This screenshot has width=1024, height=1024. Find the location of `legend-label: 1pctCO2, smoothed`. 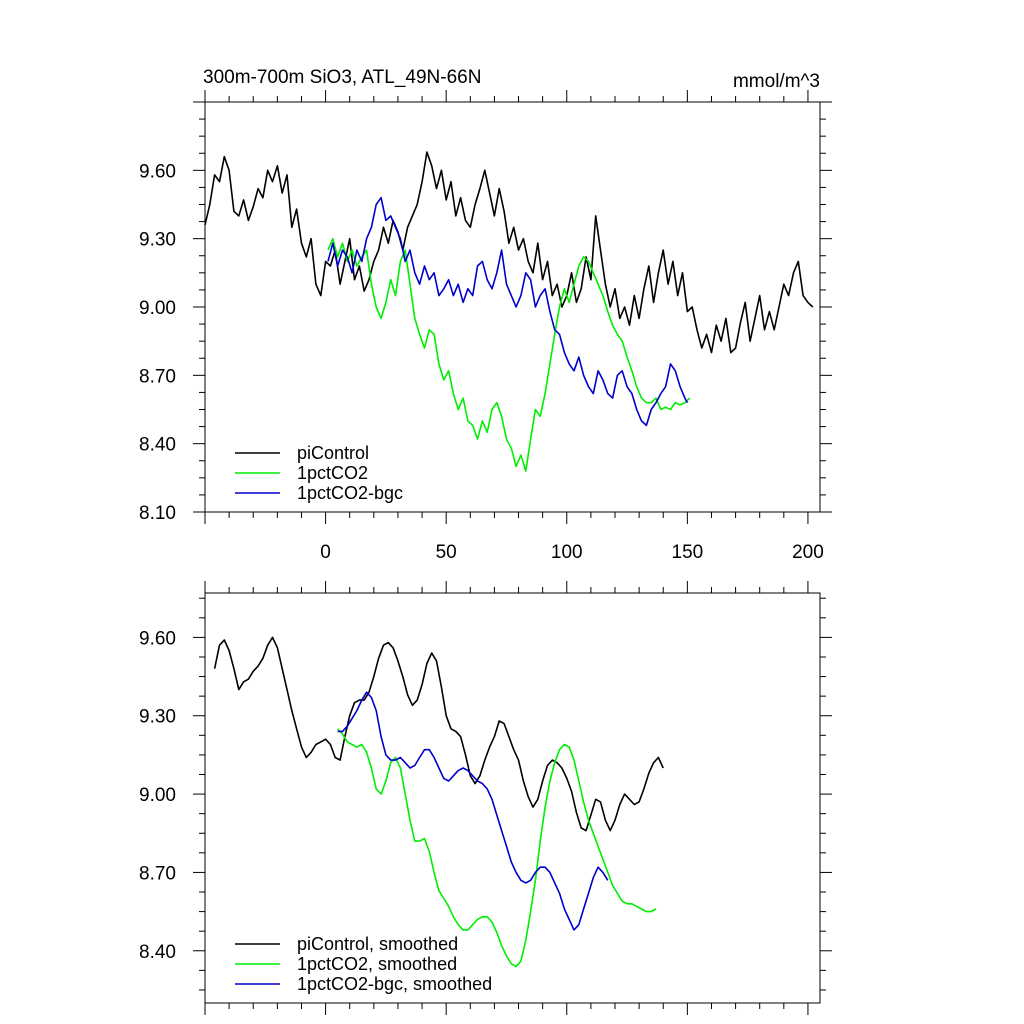

legend-label: 1pctCO2, smoothed is located at coordinates (377, 964).